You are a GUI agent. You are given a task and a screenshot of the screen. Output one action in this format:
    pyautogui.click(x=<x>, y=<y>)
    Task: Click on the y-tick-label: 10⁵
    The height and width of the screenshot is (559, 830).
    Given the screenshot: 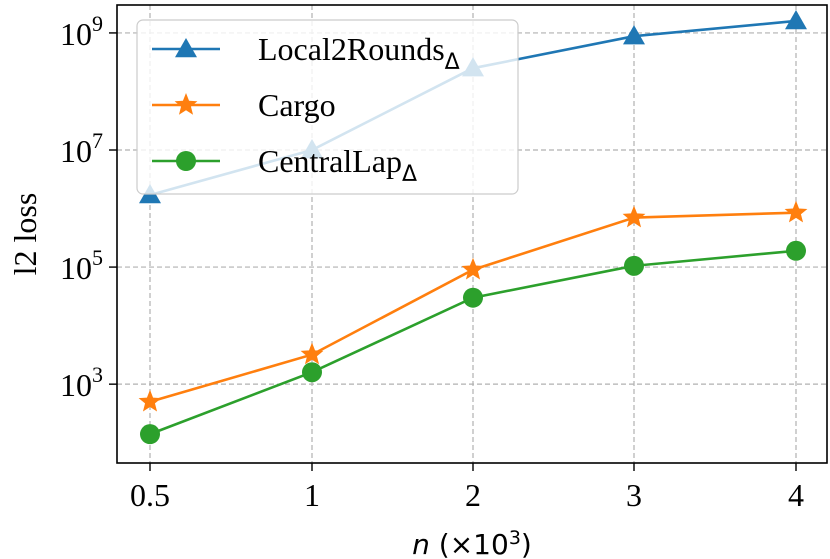 What is the action you would take?
    pyautogui.click(x=81, y=265)
    